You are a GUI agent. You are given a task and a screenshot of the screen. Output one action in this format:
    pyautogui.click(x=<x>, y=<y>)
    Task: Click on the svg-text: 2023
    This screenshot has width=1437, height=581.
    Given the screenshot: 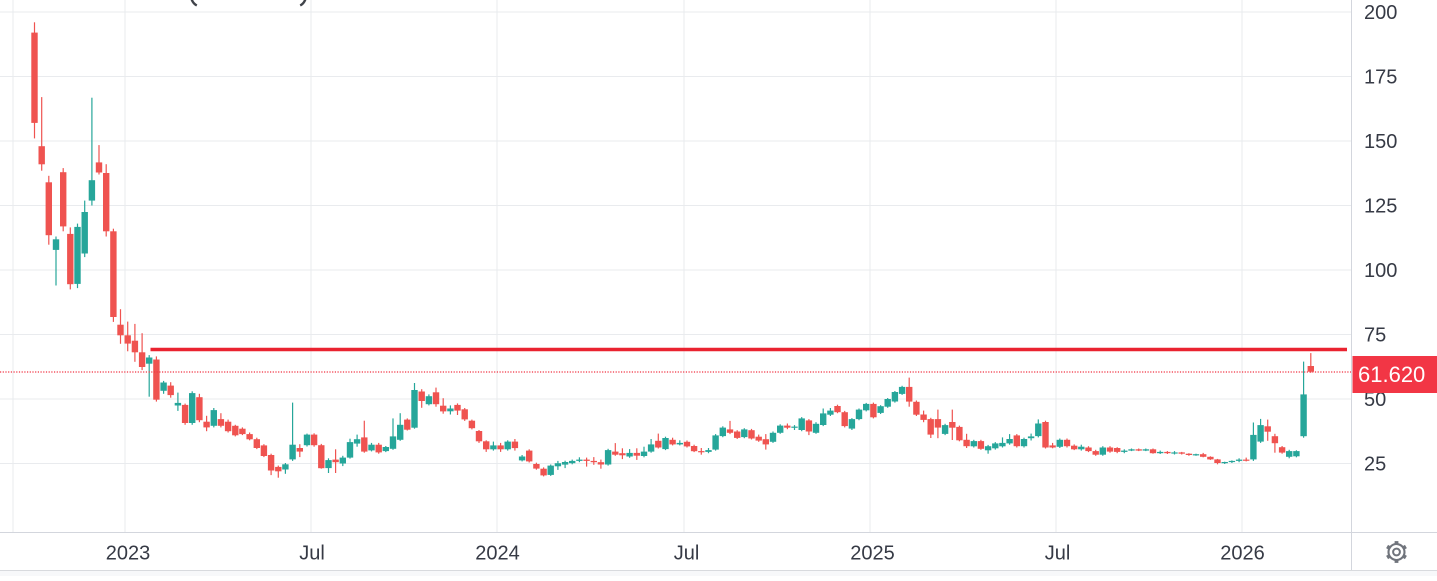 What is the action you would take?
    pyautogui.click(x=128, y=554)
    